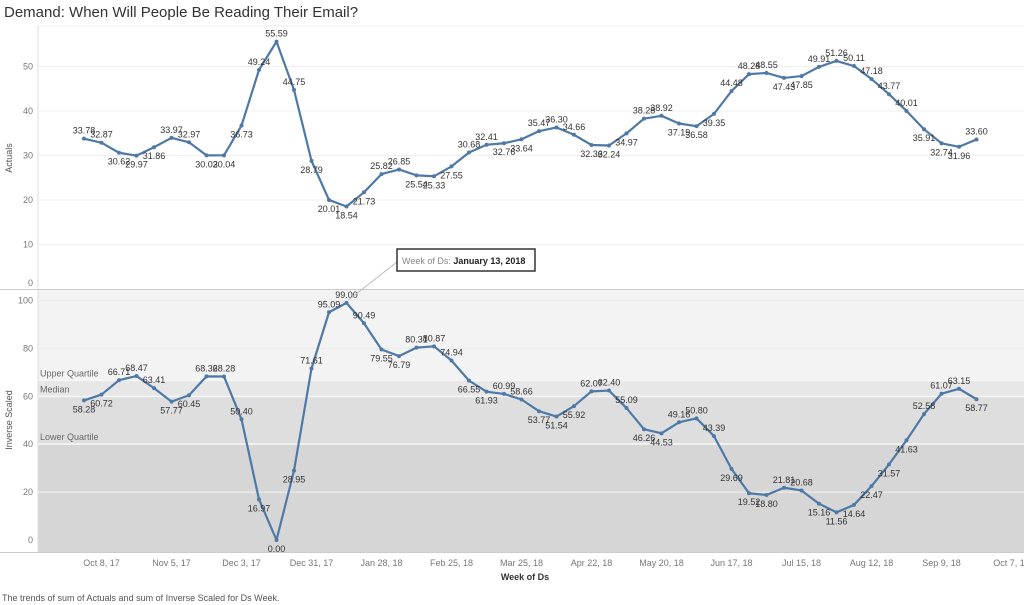  What do you see at coordinates (28, 200) in the screenshot?
I see `y-tick-label-actuals: 20` at bounding box center [28, 200].